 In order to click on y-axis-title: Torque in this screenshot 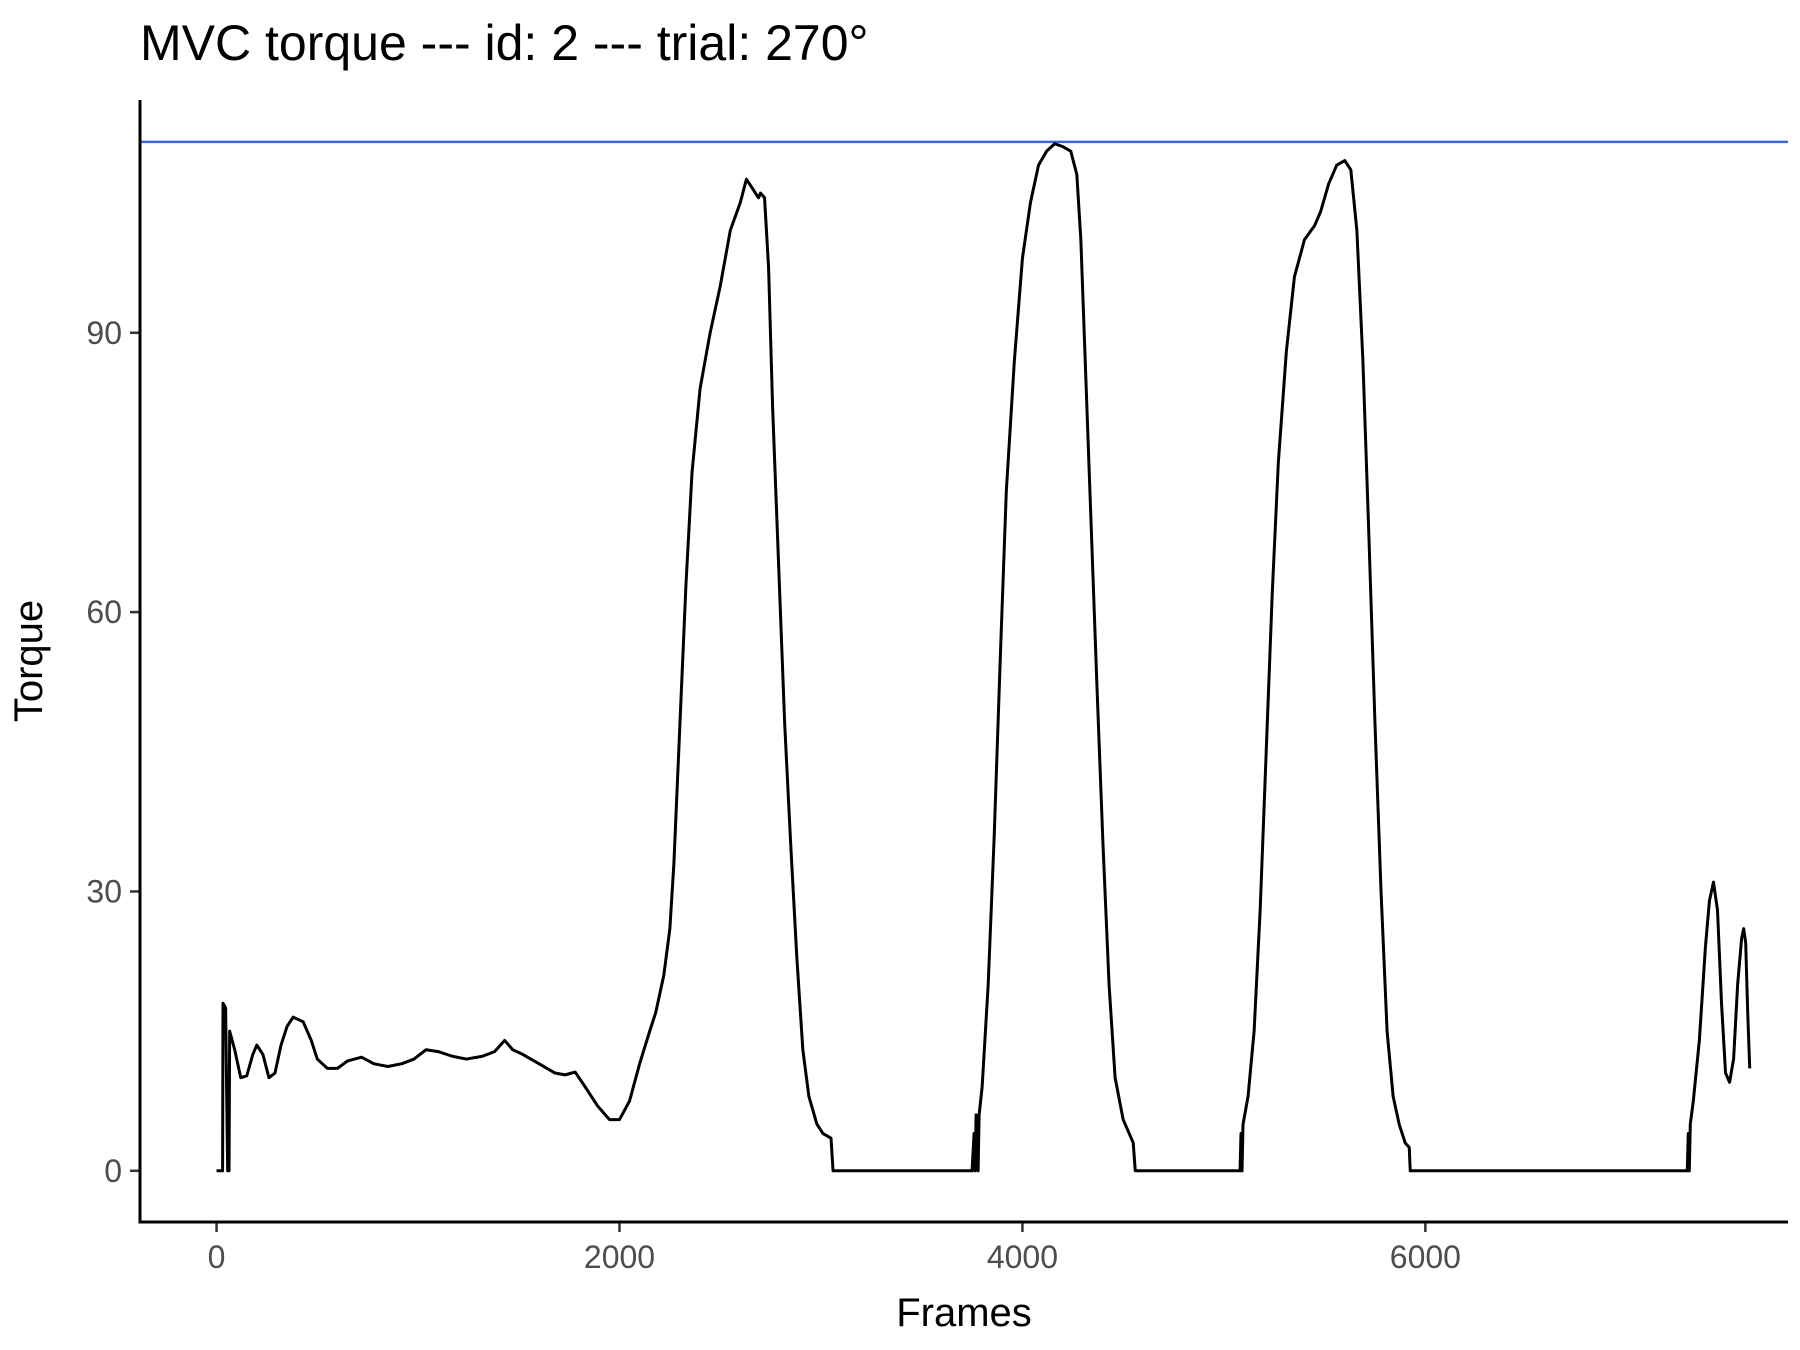, I will do `click(29, 661)`.